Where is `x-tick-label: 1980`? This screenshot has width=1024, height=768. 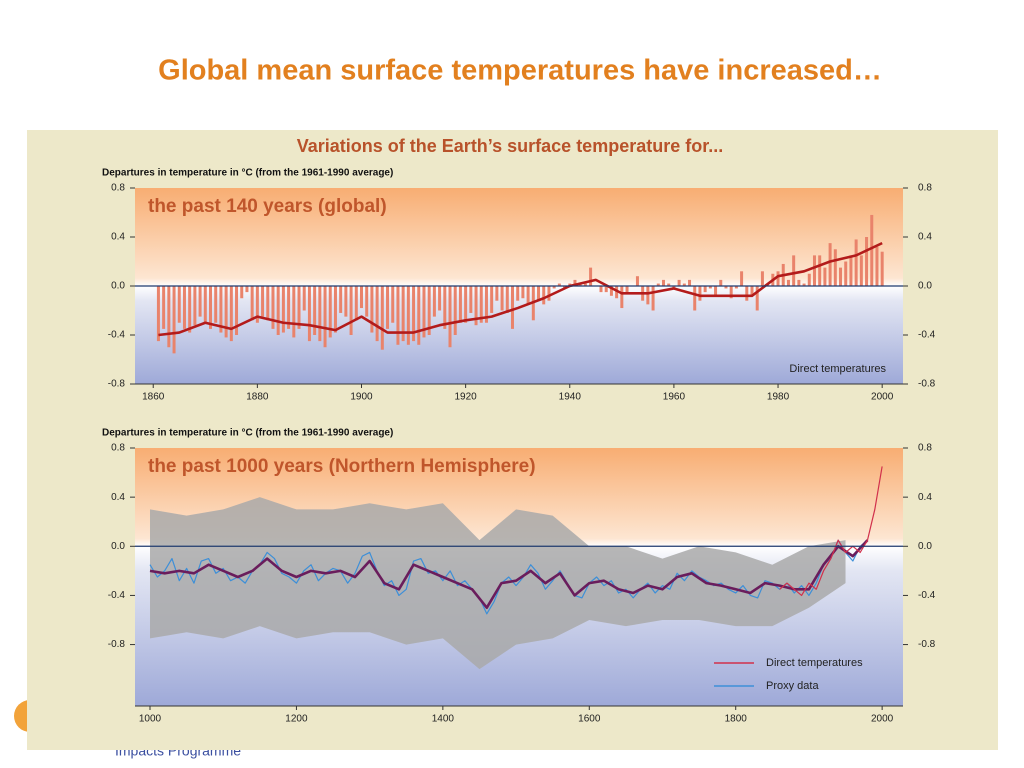 x-tick-label: 1980 is located at coordinates (778, 397).